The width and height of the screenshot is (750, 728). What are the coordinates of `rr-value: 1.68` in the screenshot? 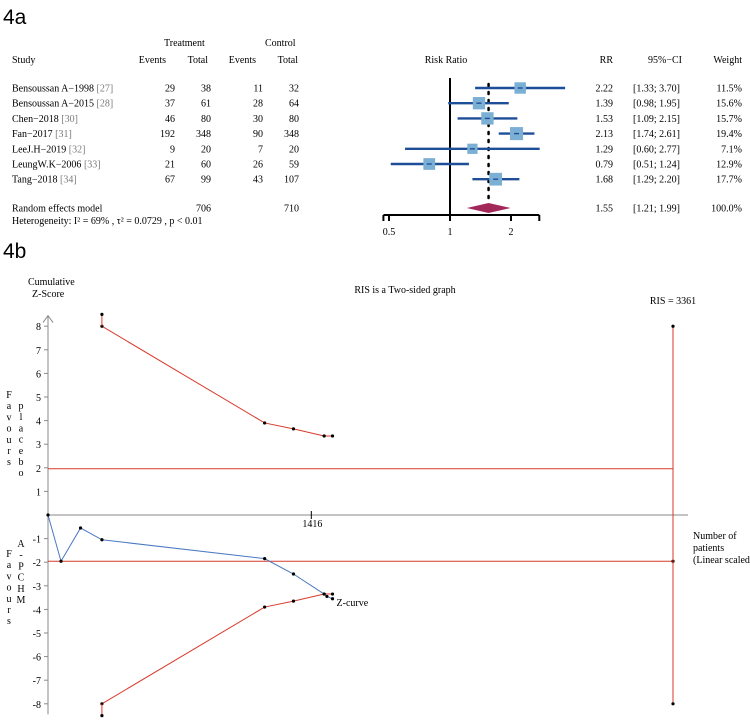 It's located at (605, 180).